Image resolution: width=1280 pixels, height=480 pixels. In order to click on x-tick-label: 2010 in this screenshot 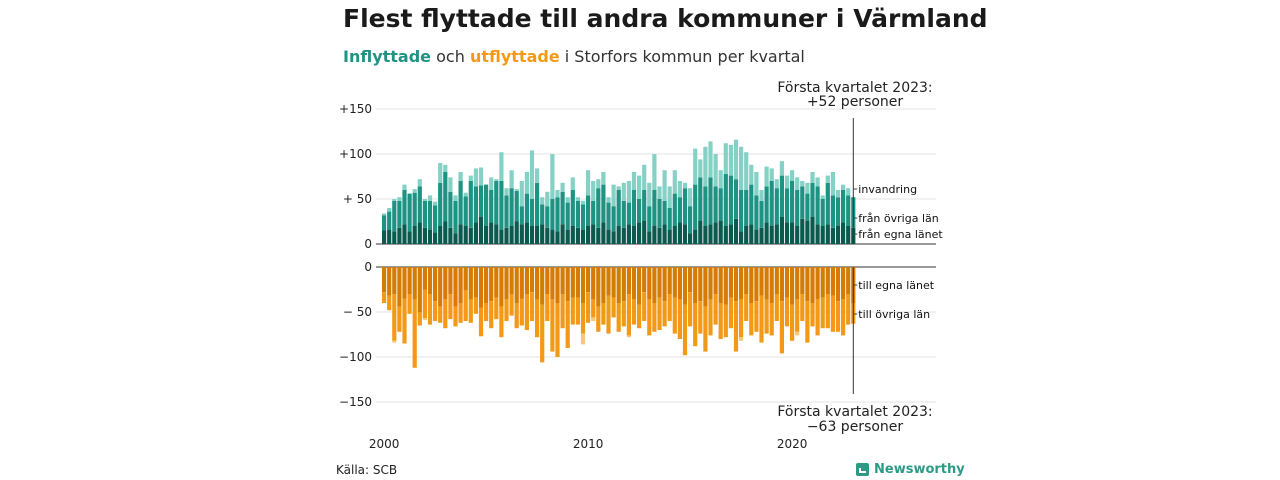, I will do `click(588, 444)`.